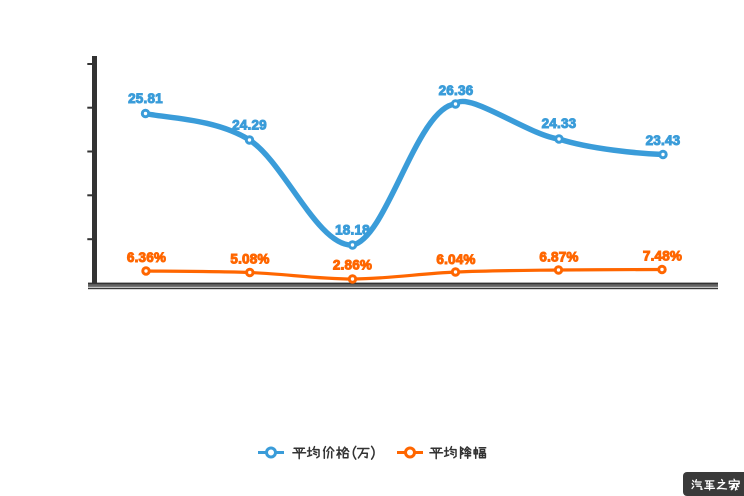 This screenshot has width=744, height=496. I want to click on svg-text: 25.81, so click(145, 98).